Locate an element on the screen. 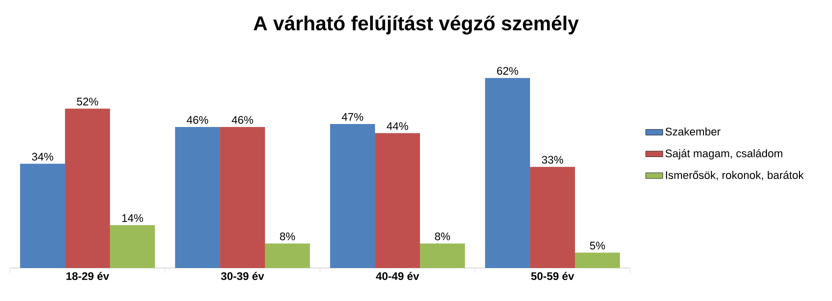  x-tick-label: 50-59 év is located at coordinates (552, 276).